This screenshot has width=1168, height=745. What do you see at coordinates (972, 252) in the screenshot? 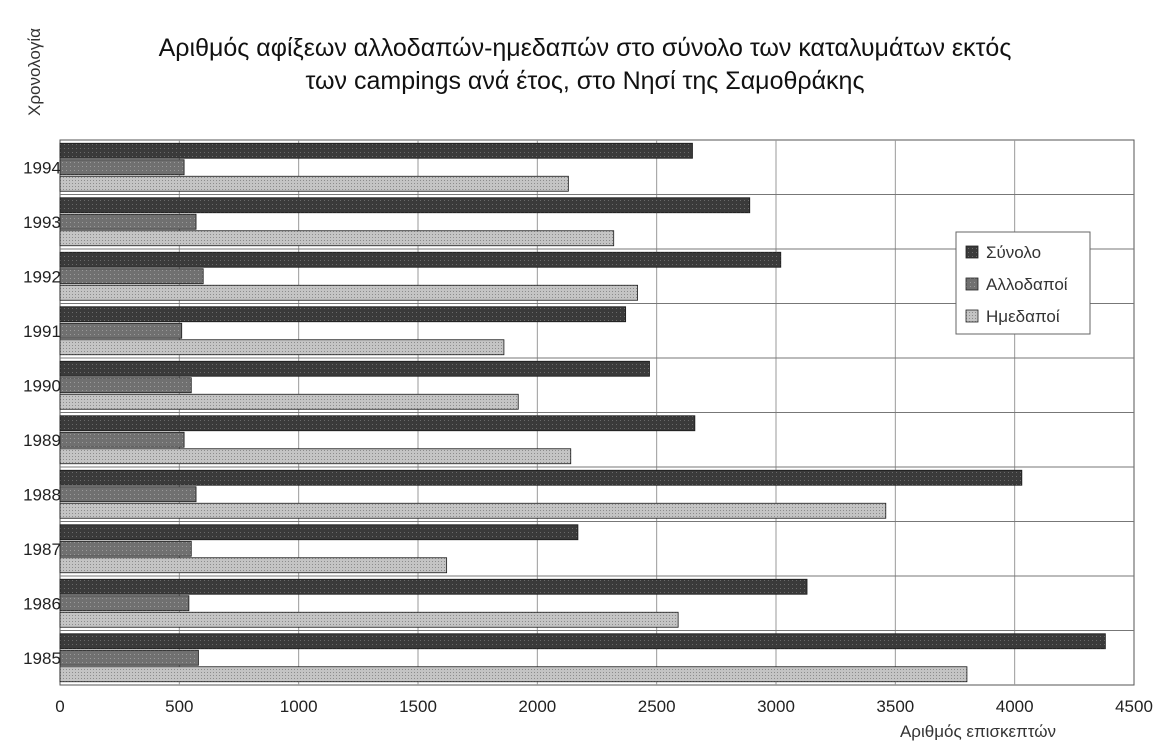
I see `legend-swatch-total` at bounding box center [972, 252].